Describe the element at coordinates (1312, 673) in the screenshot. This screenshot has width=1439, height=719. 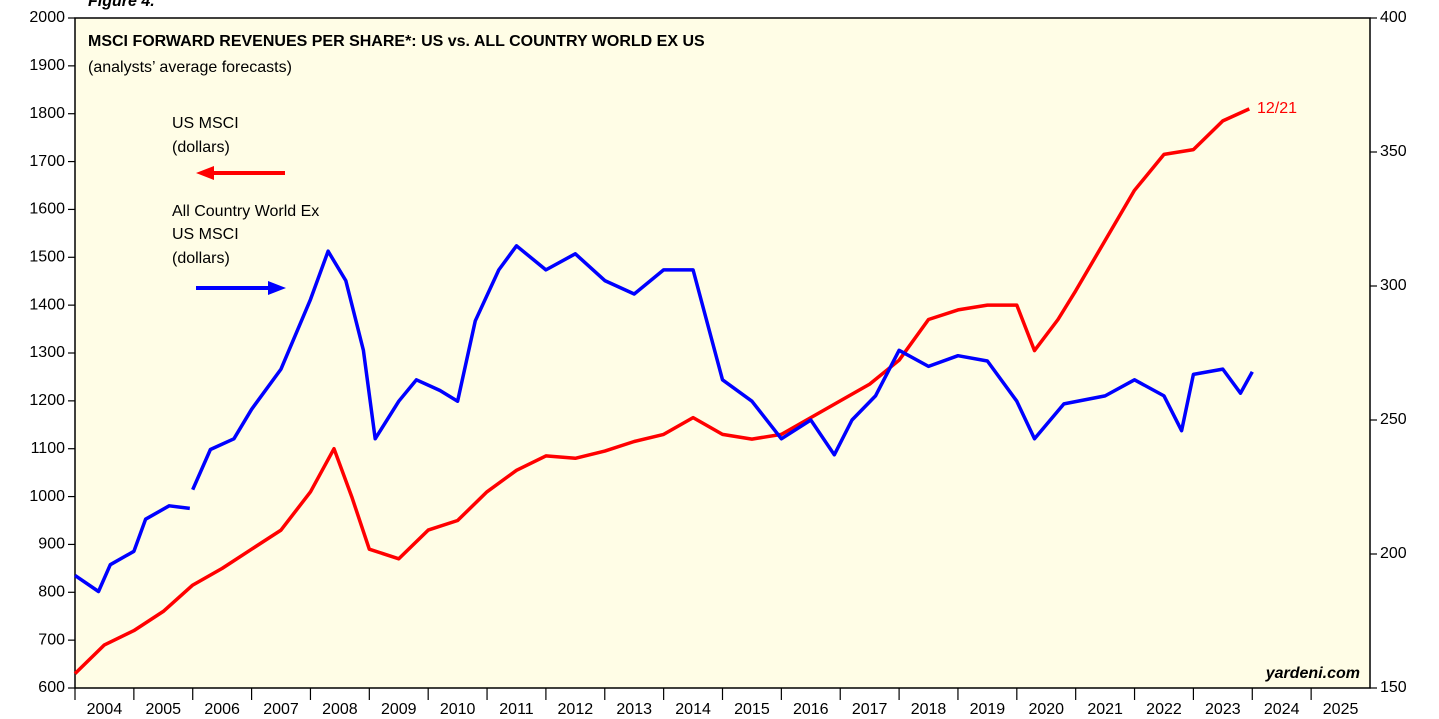
I see `source-label: yardeni.com` at that location.